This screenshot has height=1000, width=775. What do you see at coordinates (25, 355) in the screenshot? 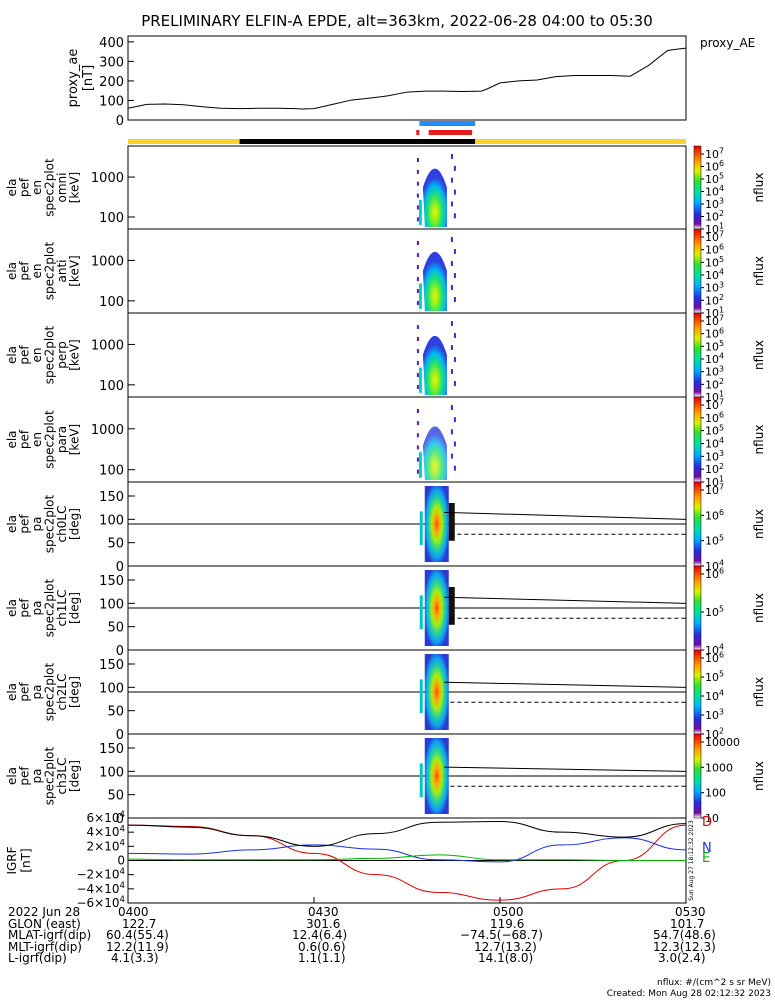
I see `y-axis-label: pef` at bounding box center [25, 355].